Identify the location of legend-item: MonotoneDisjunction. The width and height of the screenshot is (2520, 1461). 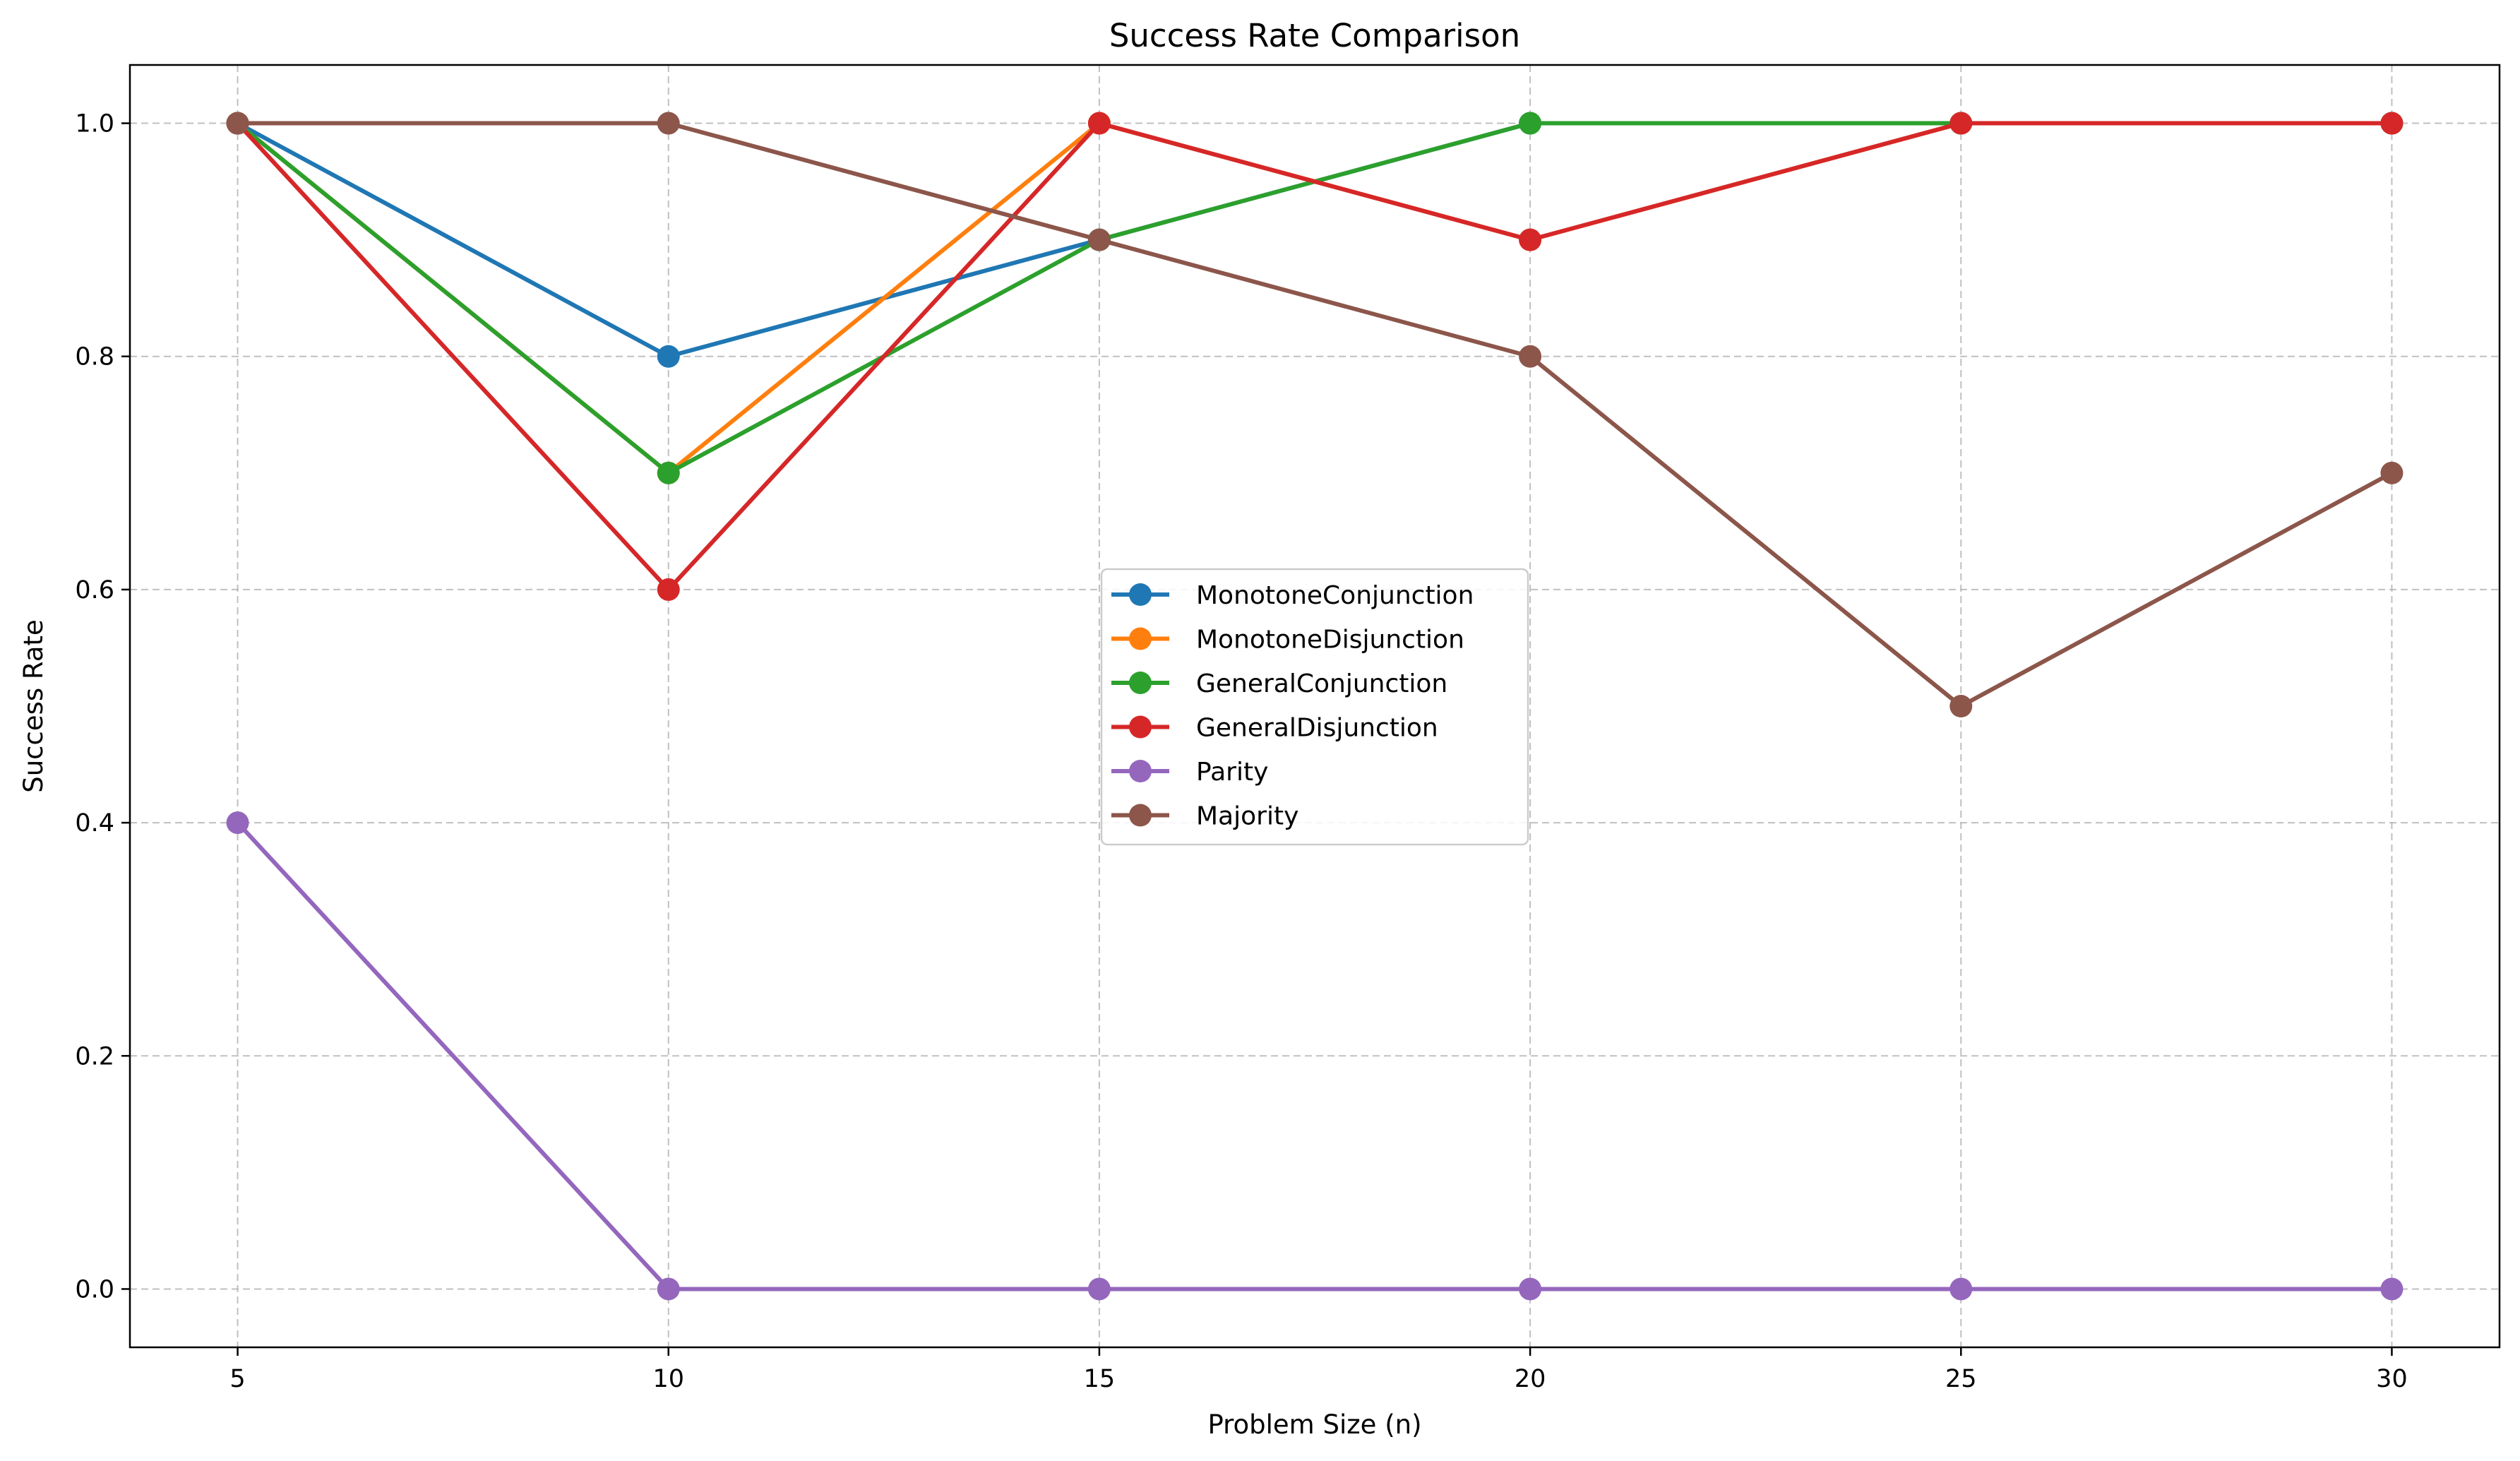
(1288, 640).